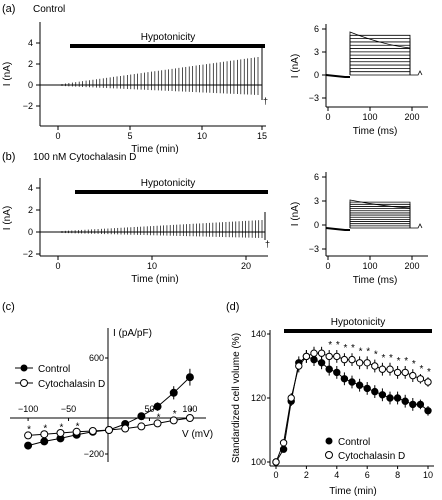  What do you see at coordinates (314, 249) in the screenshot?
I see `y-tick-label: −3` at bounding box center [314, 249].